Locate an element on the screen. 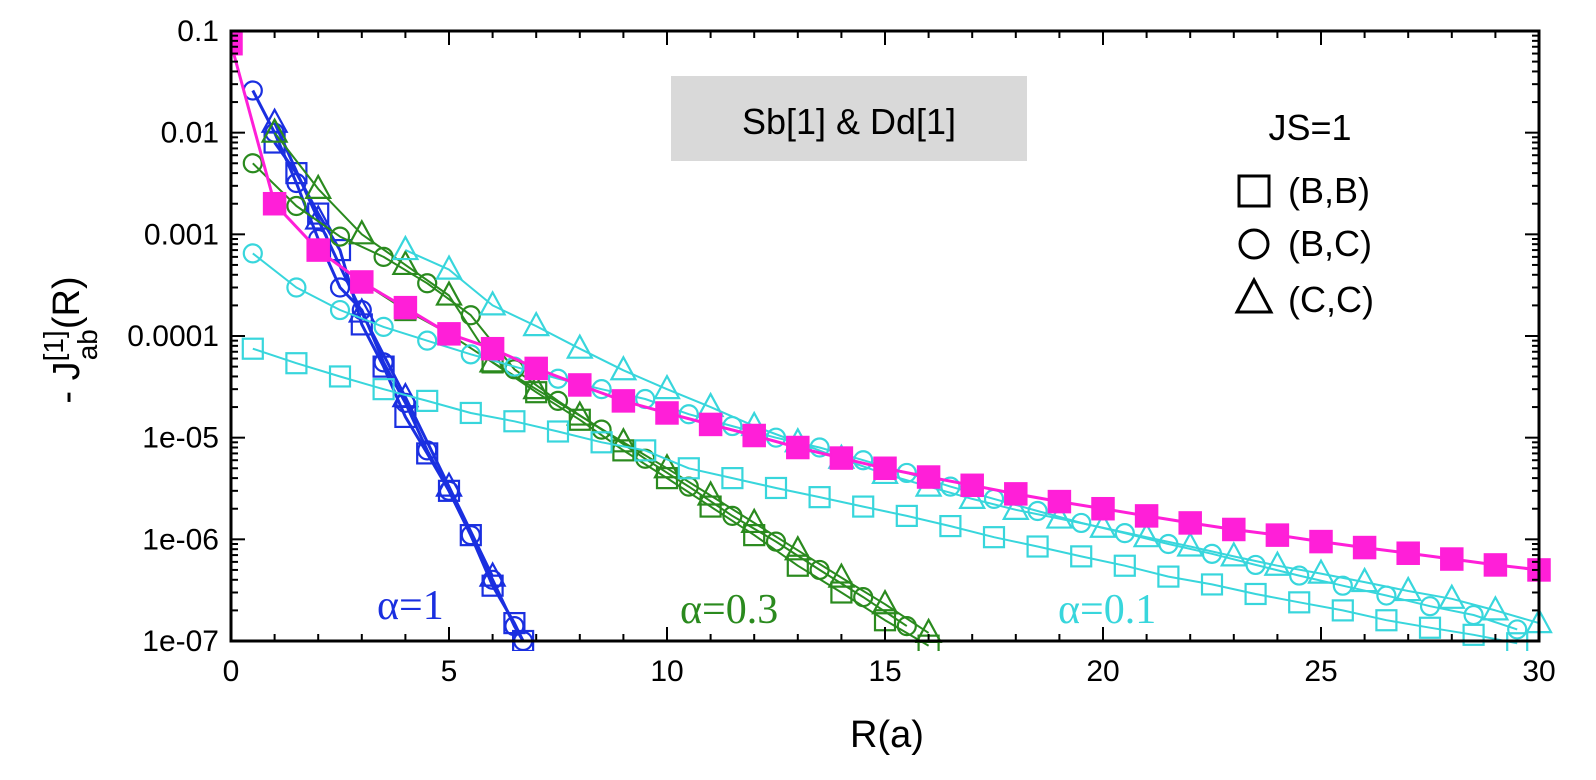  x-tick-label: 25 is located at coordinates (1320, 671).